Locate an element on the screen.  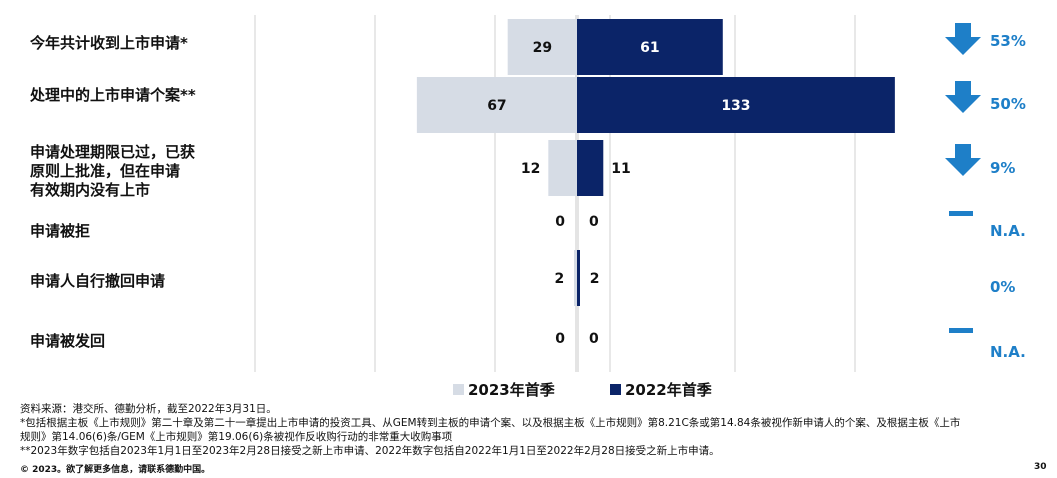
category-label: 处理中的上市申请个案** is located at coordinates (113, 95).